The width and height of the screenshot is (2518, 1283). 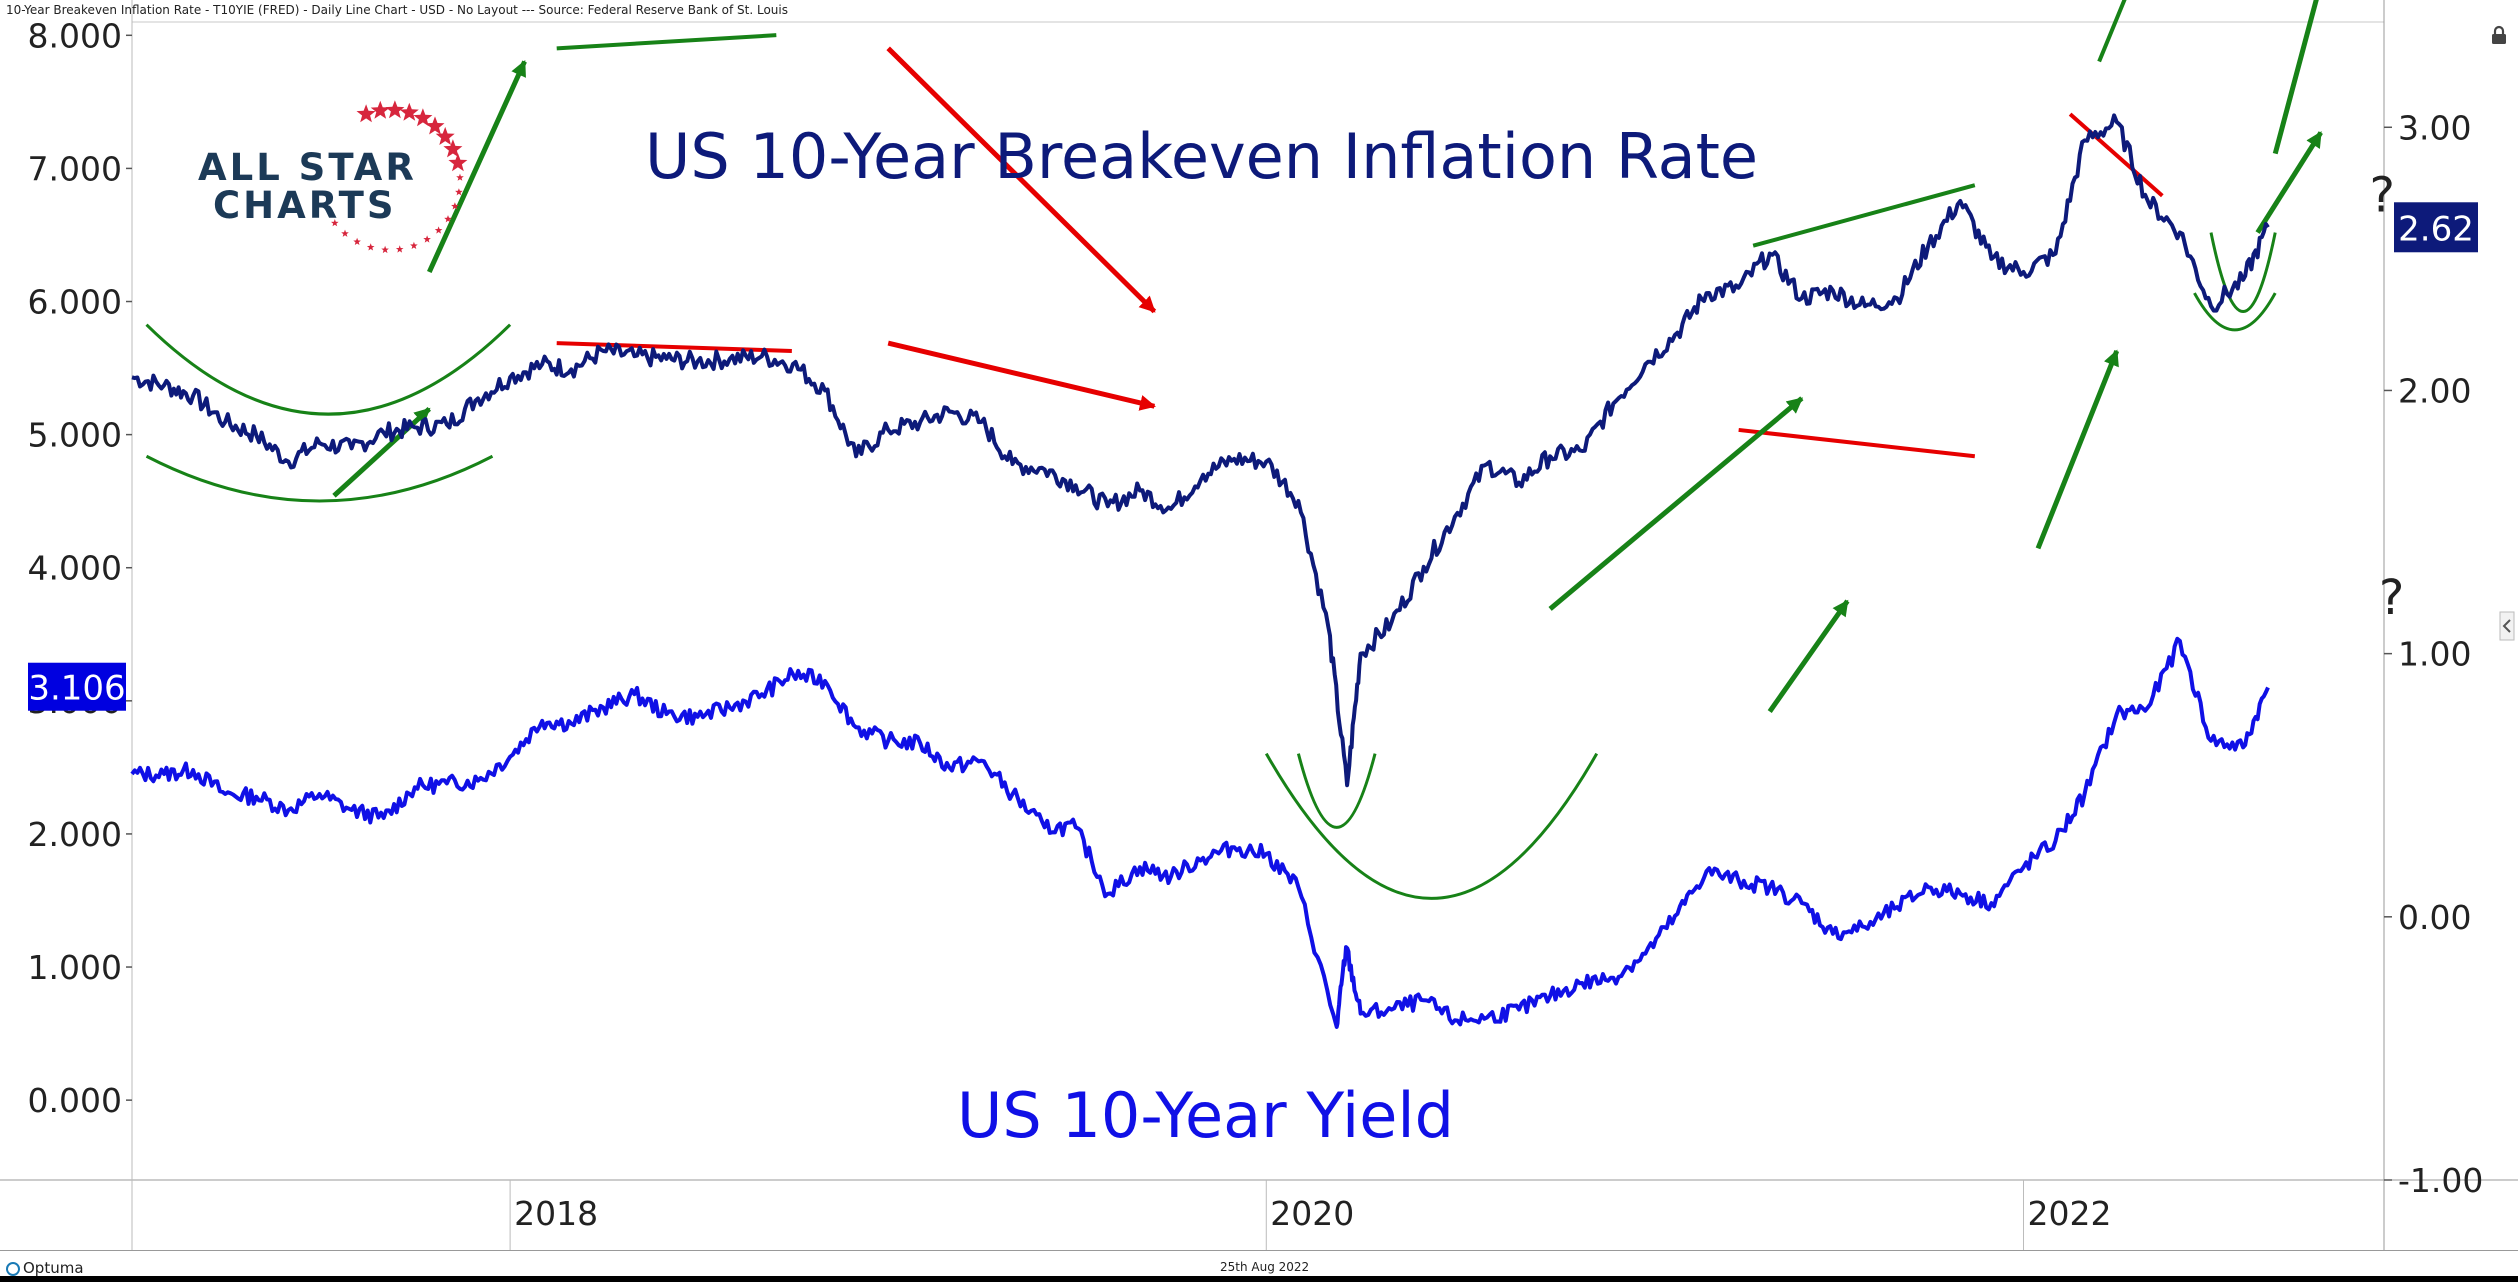 I want to click on breakeven-value-text: 2.62, so click(x=2436, y=229).